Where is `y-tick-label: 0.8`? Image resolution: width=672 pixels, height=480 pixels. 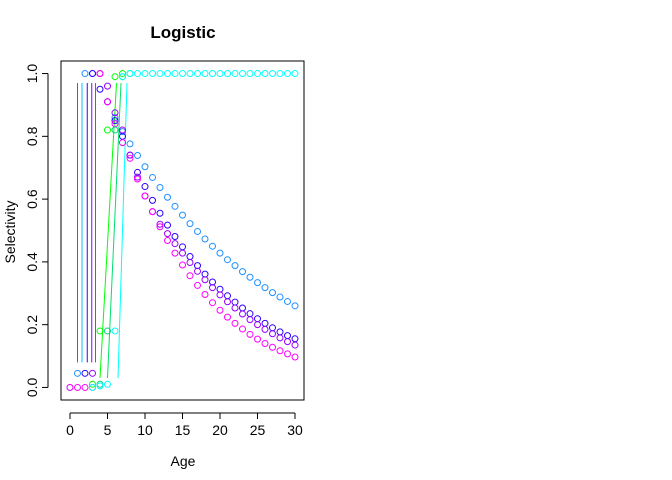 y-tick-label: 0.8 is located at coordinates (32, 136).